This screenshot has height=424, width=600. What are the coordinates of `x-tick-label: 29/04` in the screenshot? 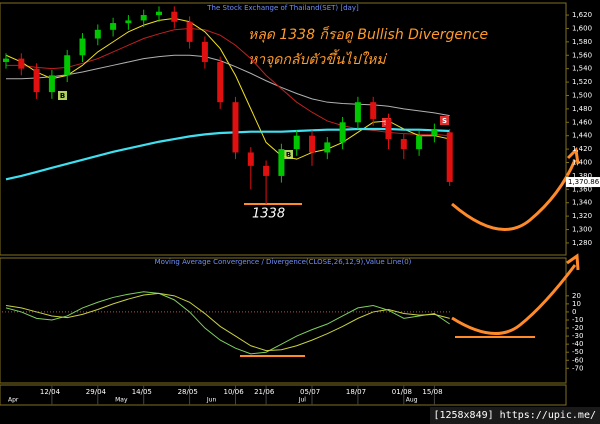 It's located at (96, 392).